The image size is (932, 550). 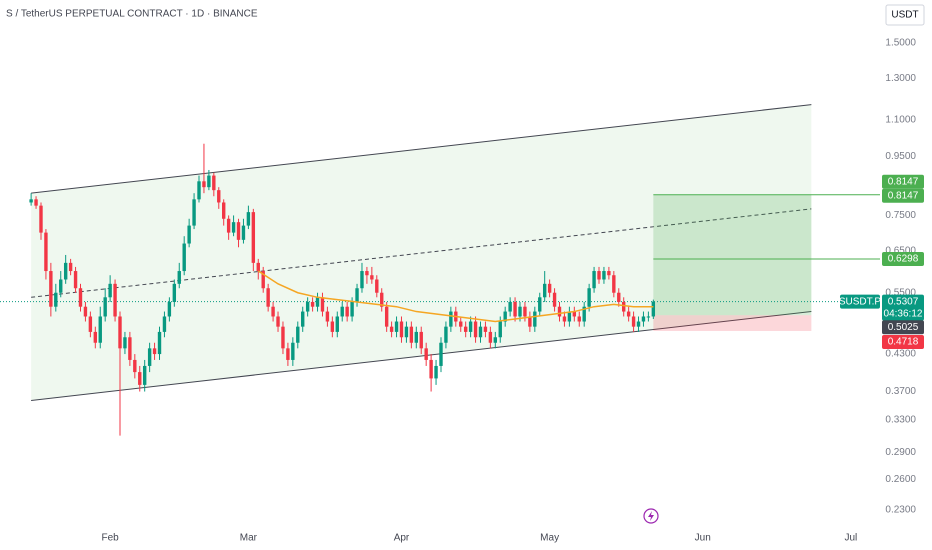 What do you see at coordinates (249, 538) in the screenshot?
I see `x-tick-label: Mar` at bounding box center [249, 538].